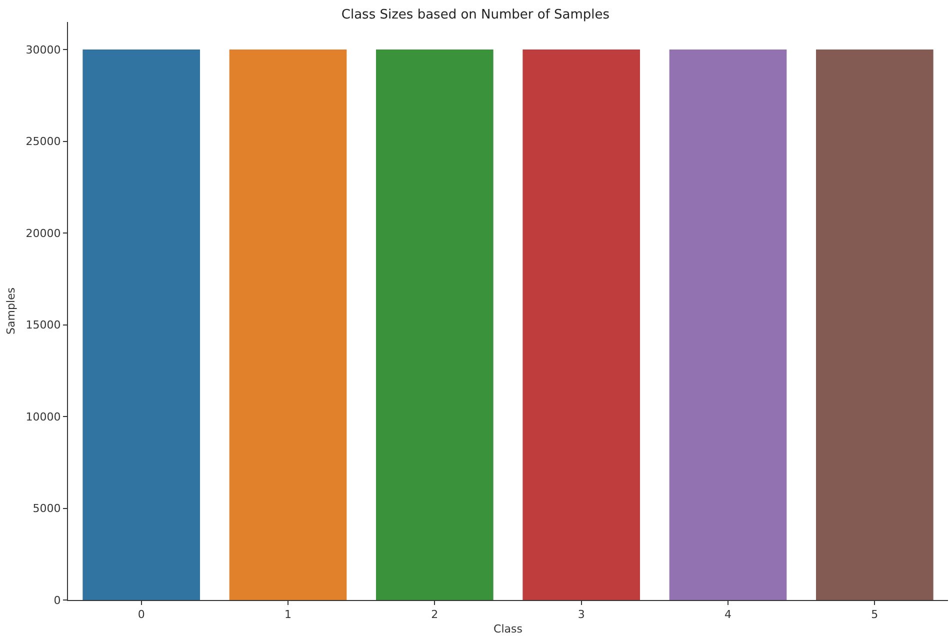 This screenshot has width=951, height=638. Describe the element at coordinates (434, 615) in the screenshot. I see `x-tick-label: 2` at that location.